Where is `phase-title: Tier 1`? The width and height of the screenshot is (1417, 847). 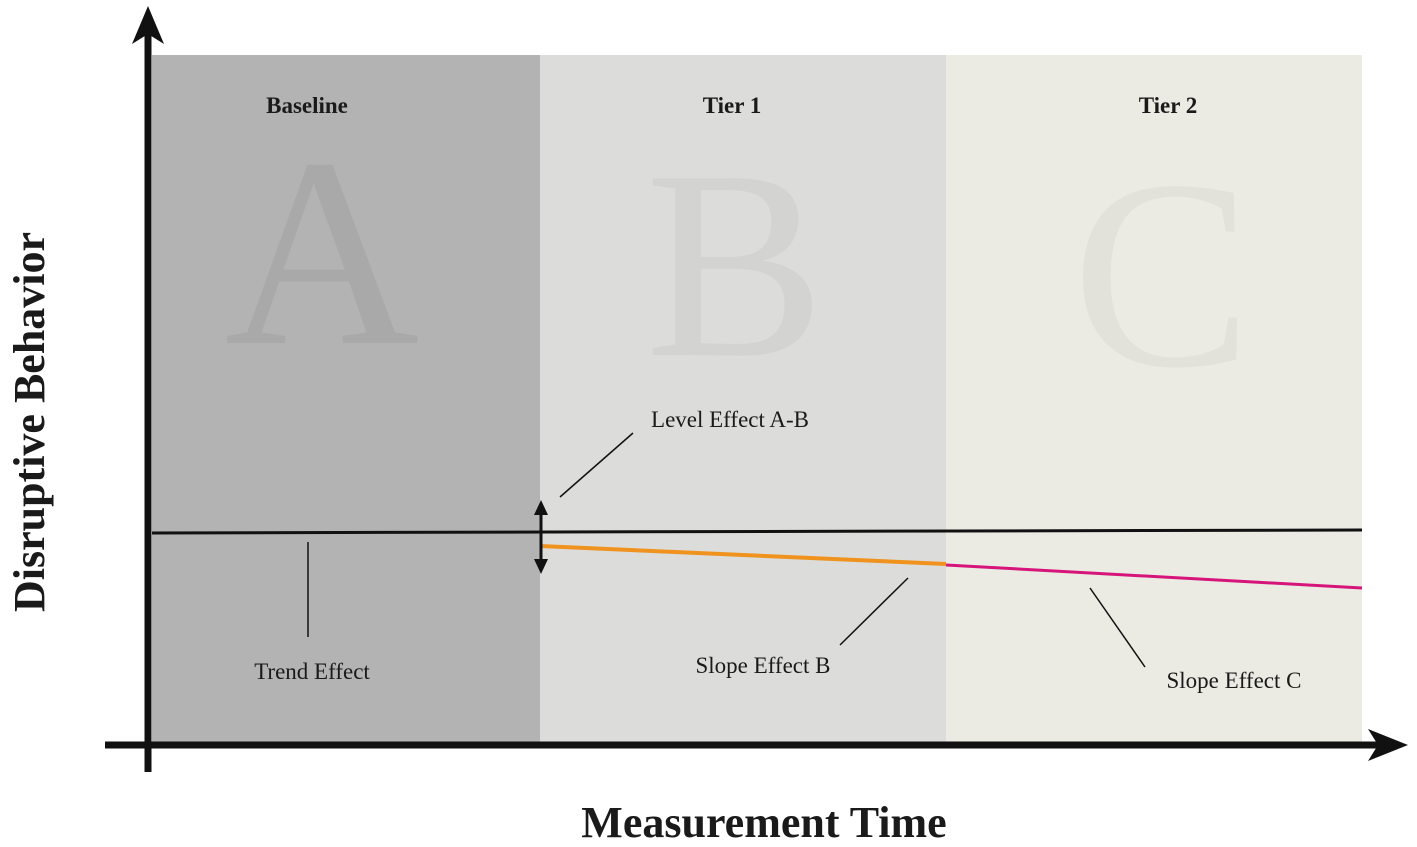 phase-title: Tier 1 is located at coordinates (732, 105).